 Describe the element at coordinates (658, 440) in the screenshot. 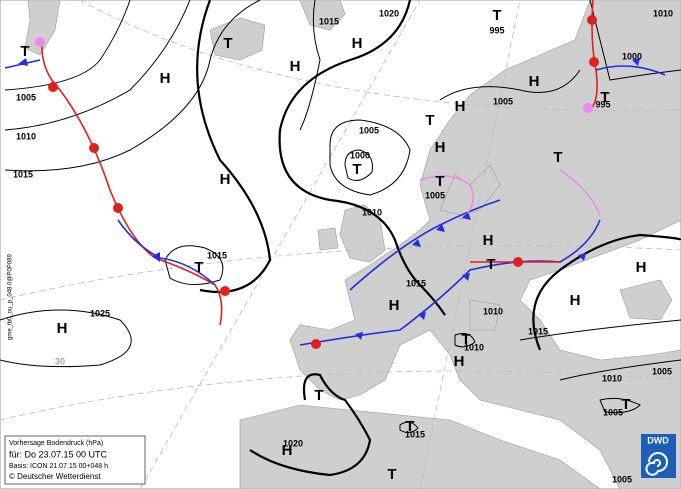

I see `logo-text: DWD` at that location.